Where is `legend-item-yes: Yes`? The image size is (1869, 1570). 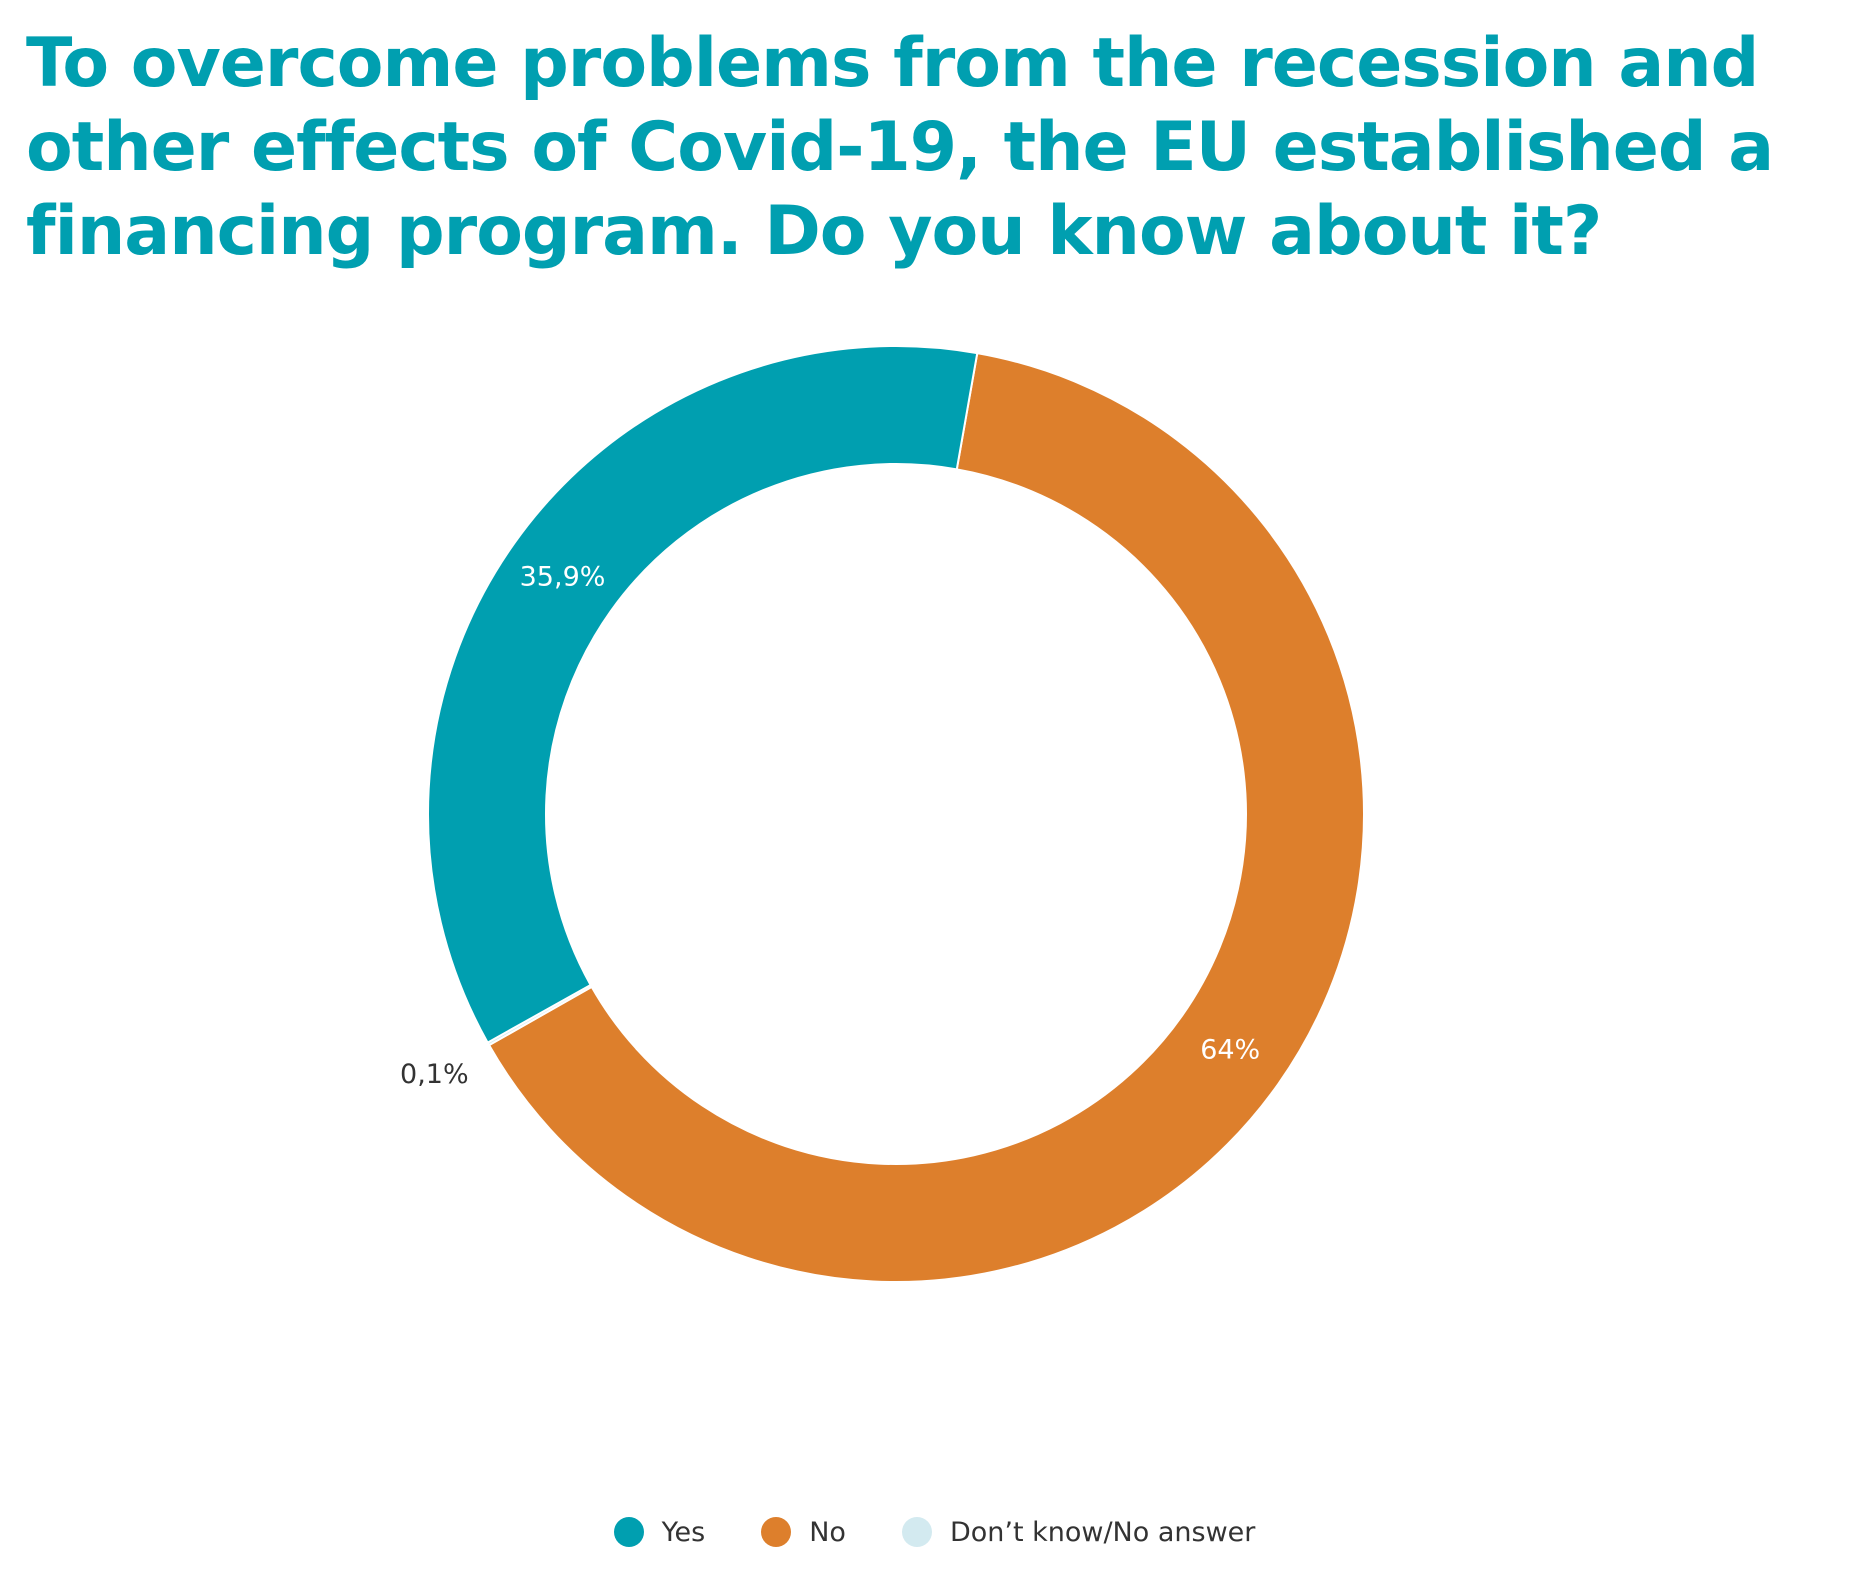 legend-item-yes: Yes is located at coordinates (659, 1532).